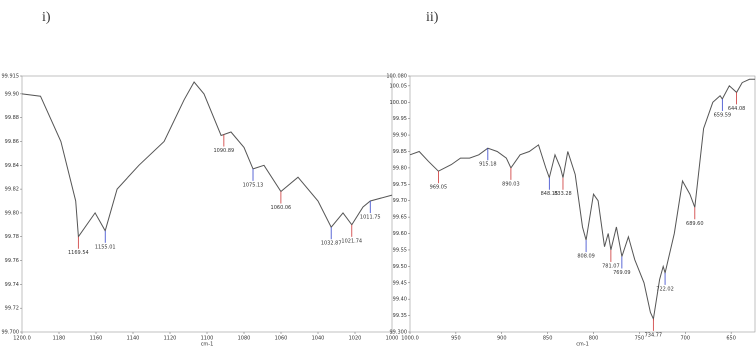 Image resolution: width=756 pixels, height=350 pixels. Describe the element at coordinates (640, 339) in the screenshot. I see `x-tick-label: 750` at that location.